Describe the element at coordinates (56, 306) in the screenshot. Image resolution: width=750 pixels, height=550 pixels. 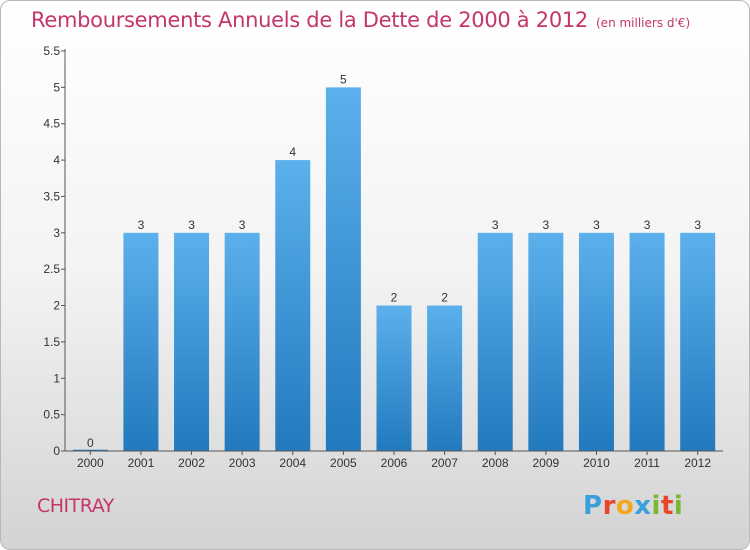
I see `y-tick-label: 2` at that location.